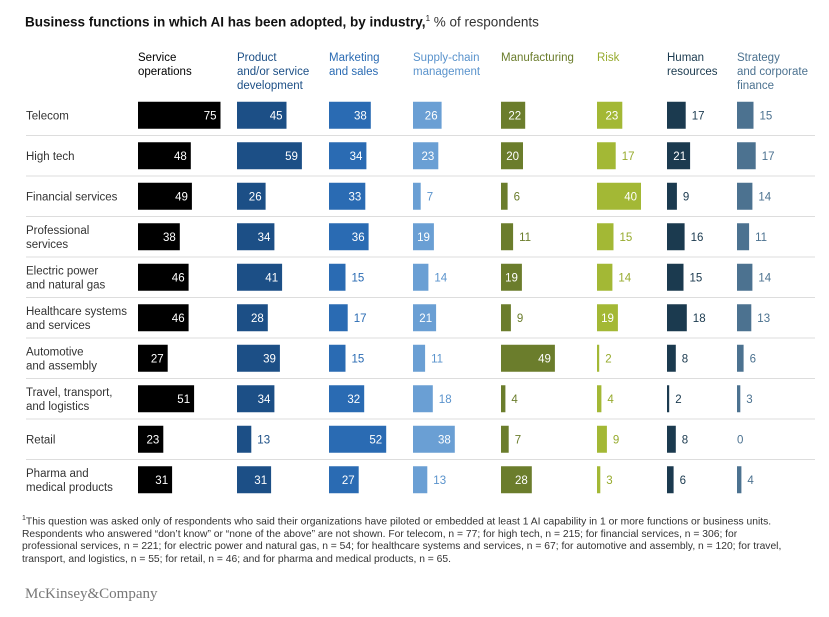 The width and height of the screenshot is (829, 617). I want to click on column-header: management, so click(447, 72).